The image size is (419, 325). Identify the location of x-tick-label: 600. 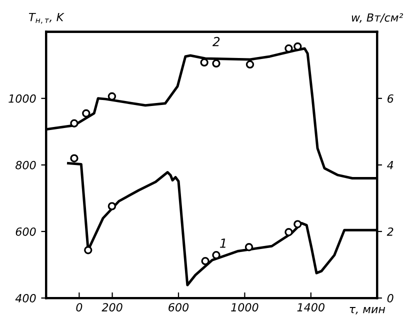
(178, 307).